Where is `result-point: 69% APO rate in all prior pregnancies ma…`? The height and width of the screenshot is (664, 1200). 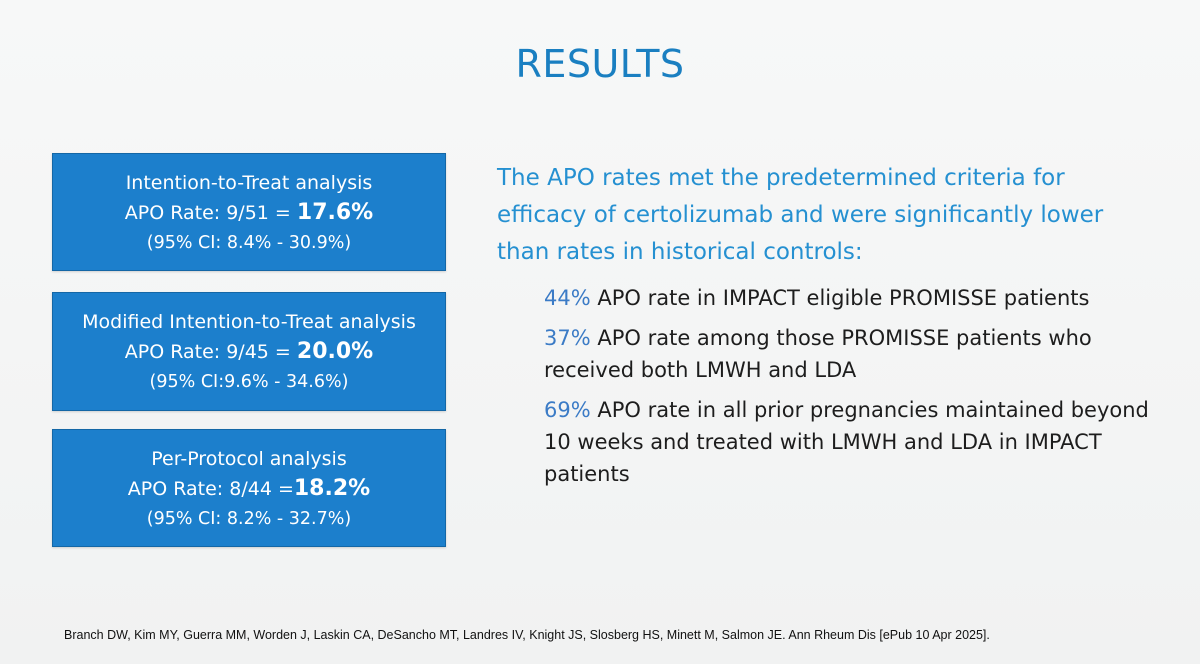
result-point: 69% APO rate in all prior pregnancies ma… is located at coordinates (854, 442).